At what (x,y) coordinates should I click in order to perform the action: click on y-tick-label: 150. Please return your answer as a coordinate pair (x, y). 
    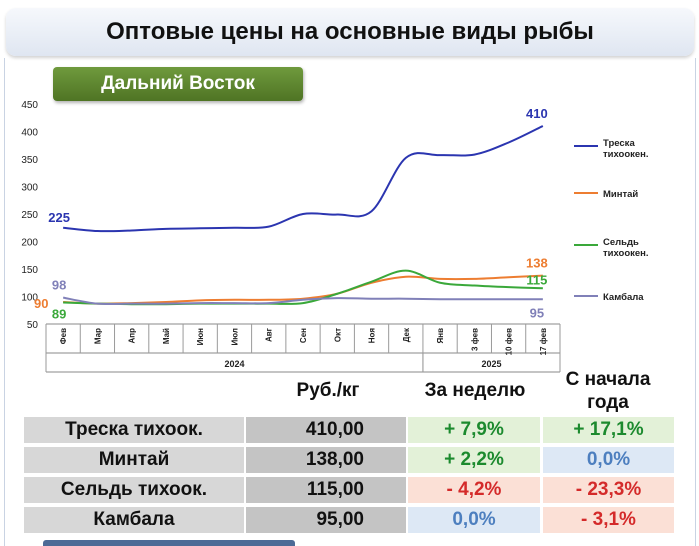
    Looking at the image, I should click on (29, 270).